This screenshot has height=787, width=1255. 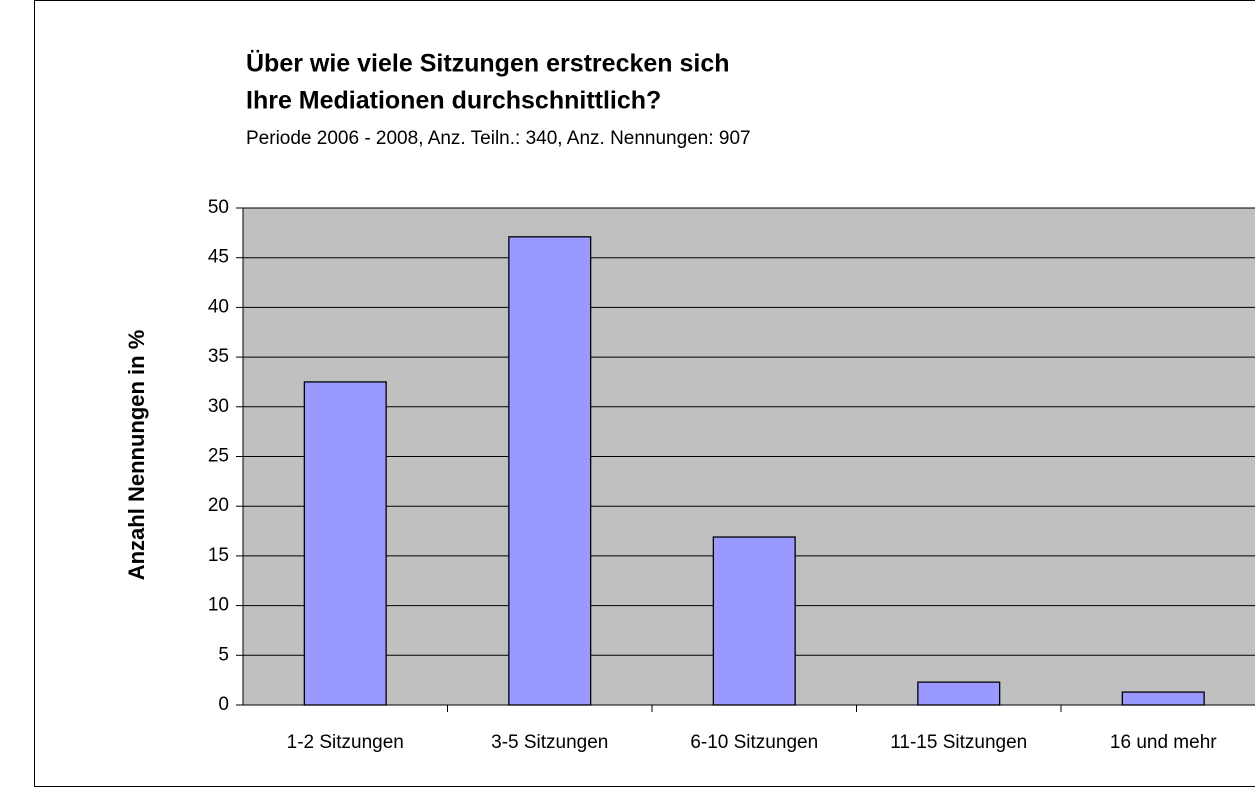 What do you see at coordinates (218, 555) in the screenshot?
I see `y-tick-label: 15` at bounding box center [218, 555].